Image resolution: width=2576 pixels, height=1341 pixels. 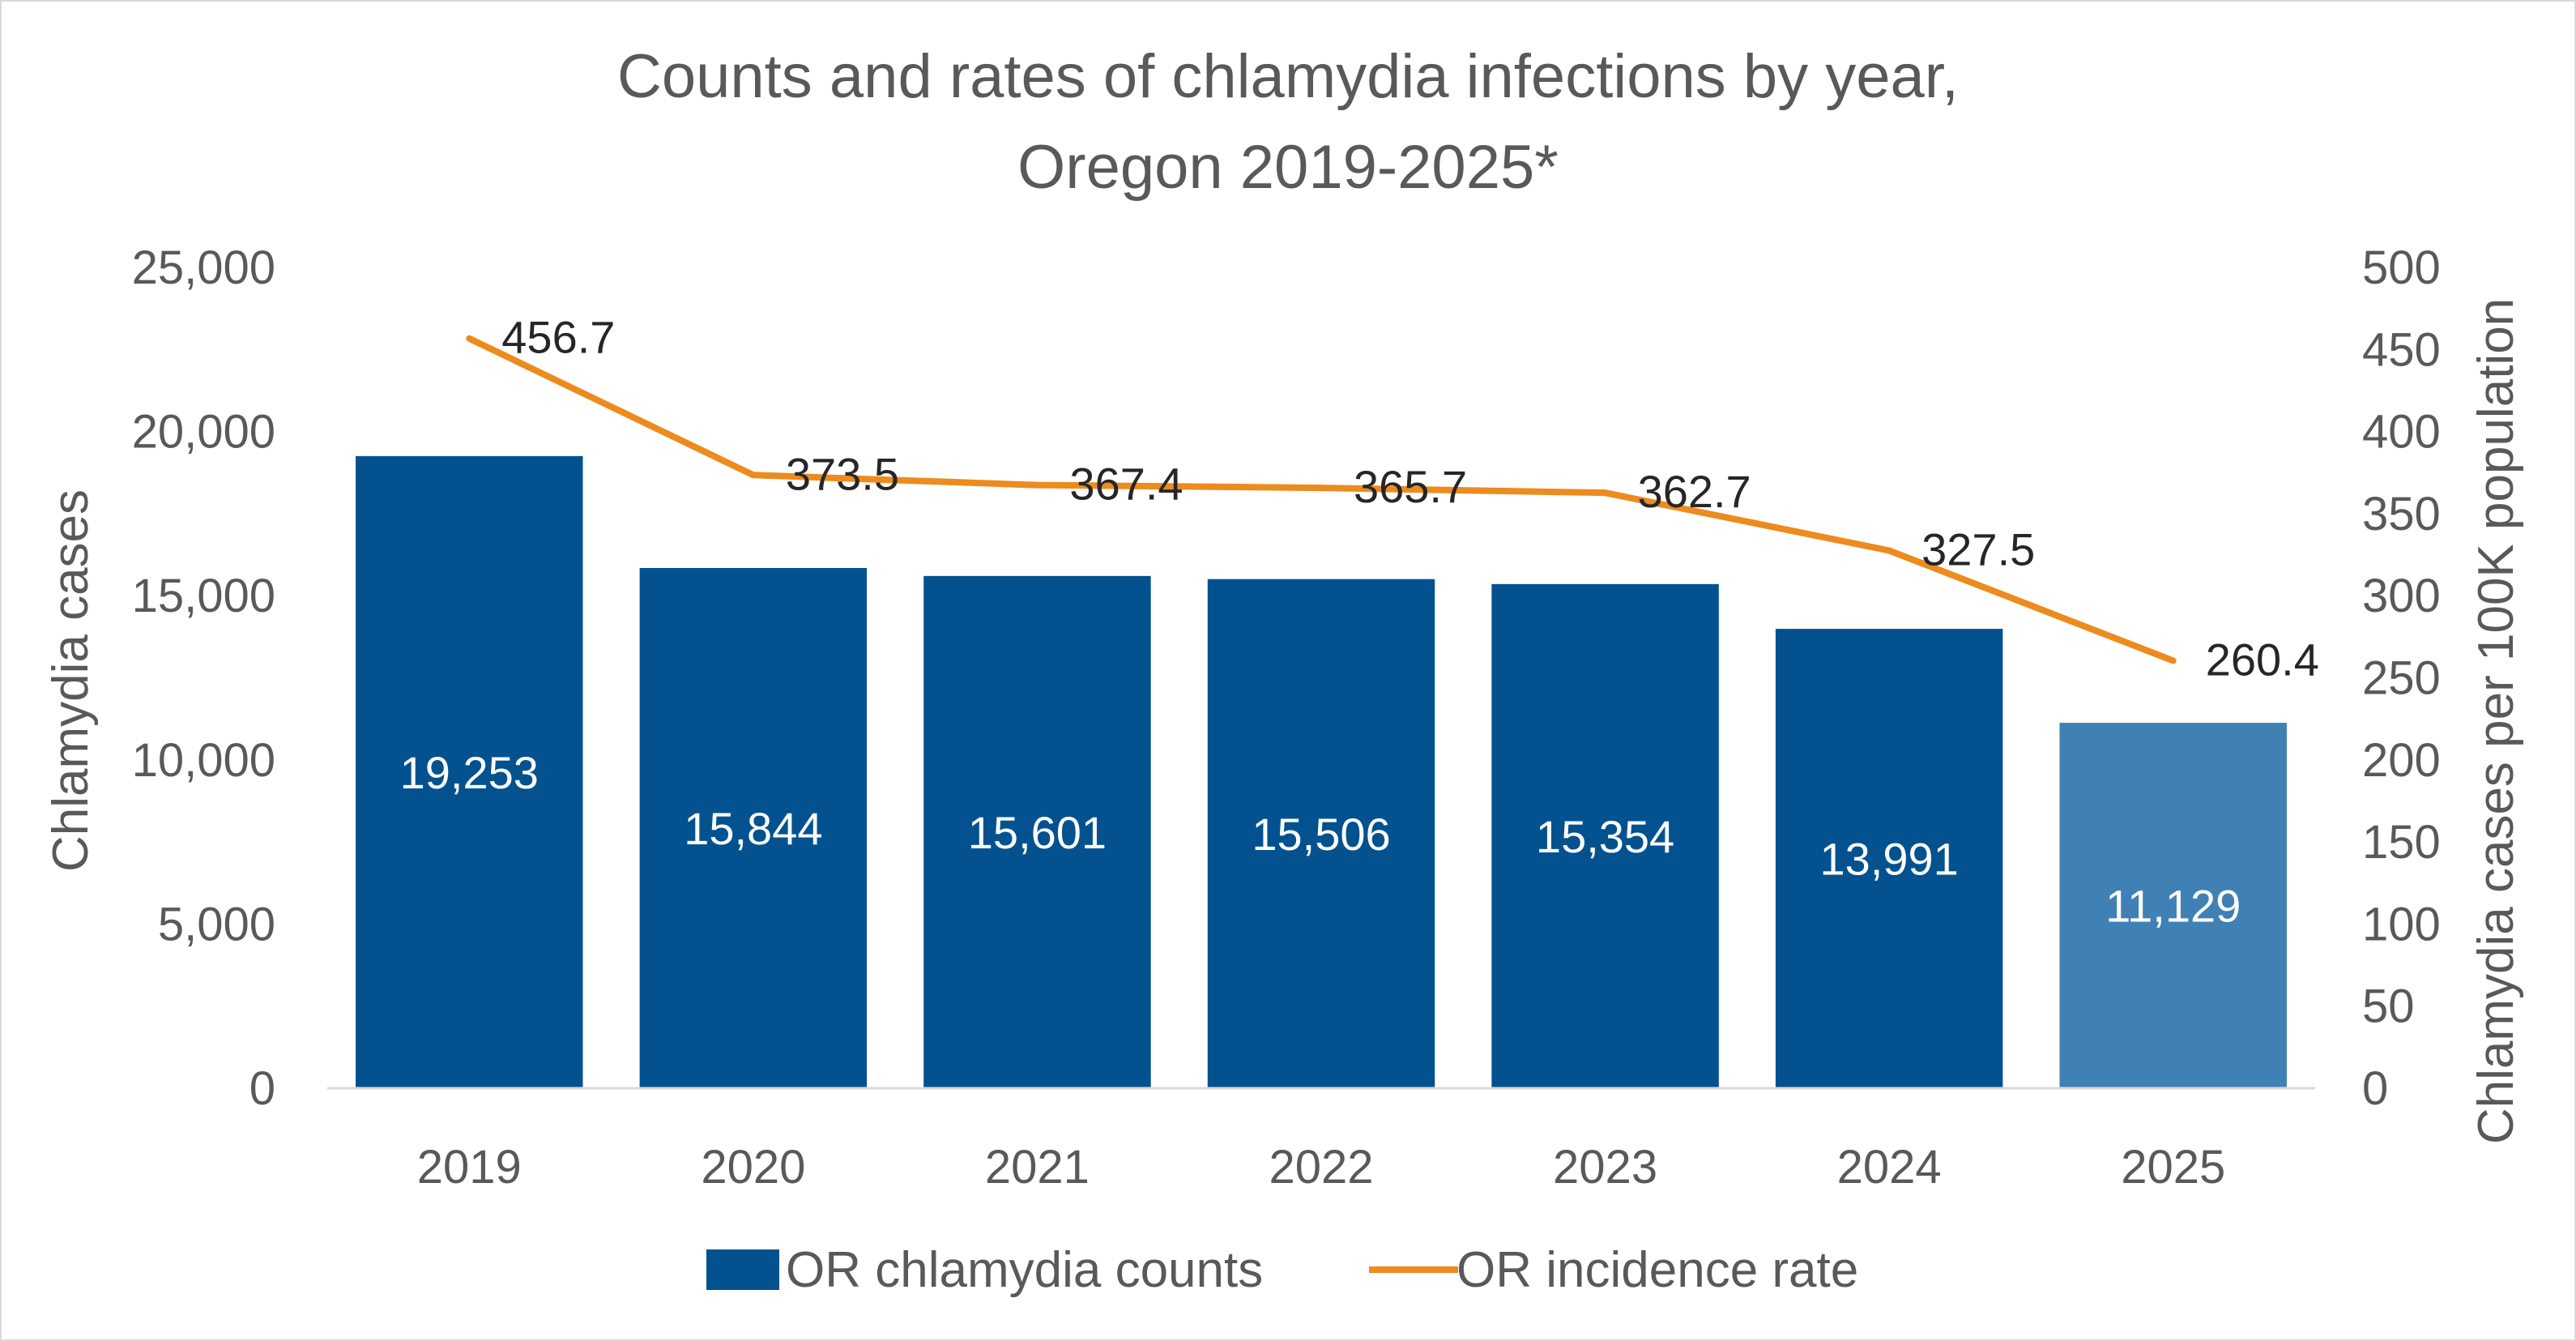 What do you see at coordinates (743, 1269) in the screenshot?
I see `legend-counts-swatch` at bounding box center [743, 1269].